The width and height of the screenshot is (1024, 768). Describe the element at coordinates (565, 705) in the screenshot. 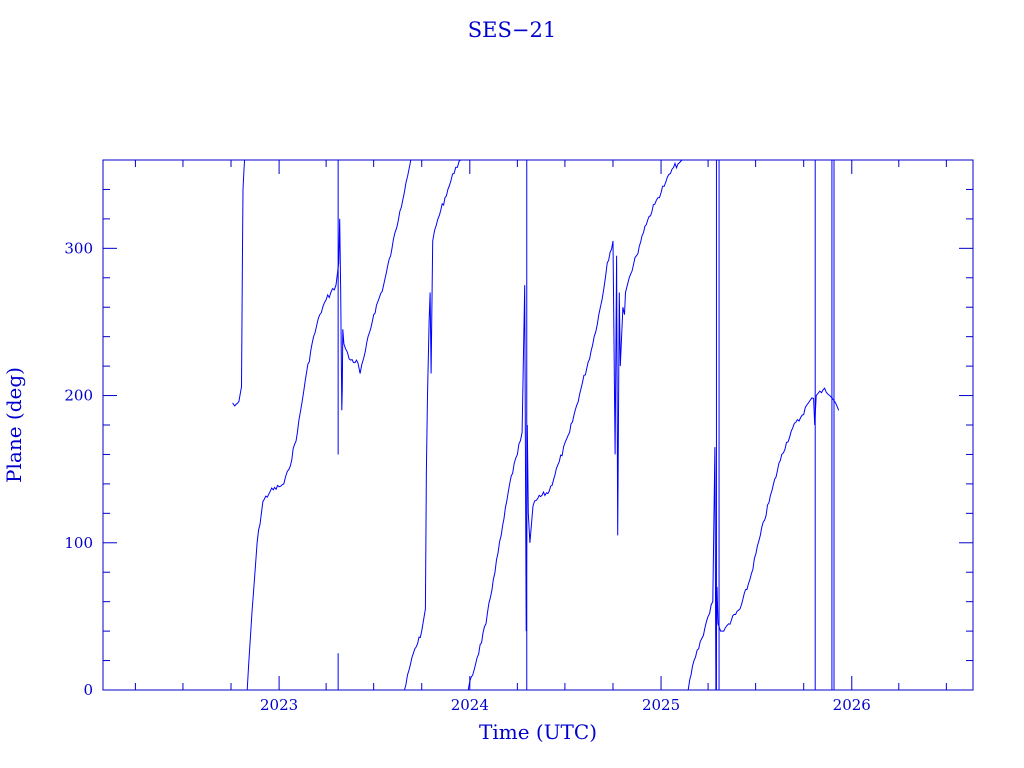

I see `x-tick-labels: 2023 2024 2025 2026` at that location.